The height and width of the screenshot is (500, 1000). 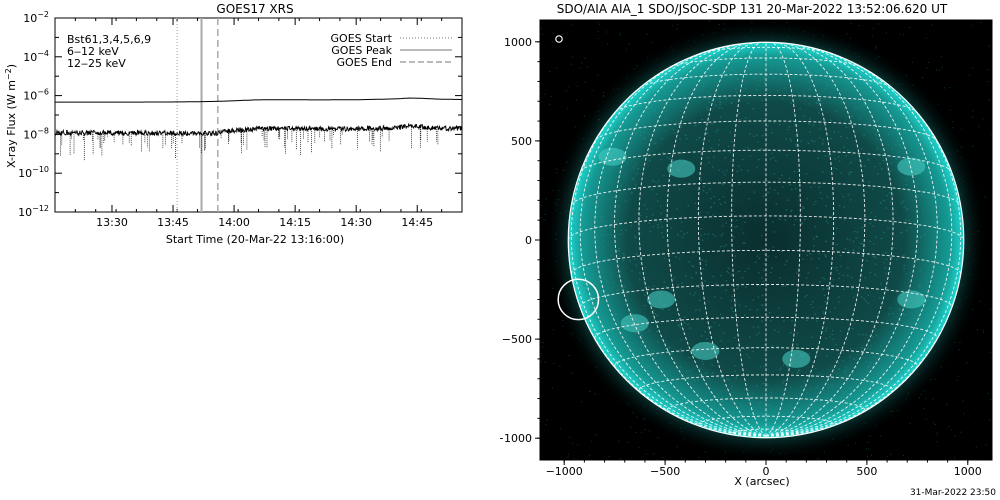 I want to click on goes-series-short, so click(x=258, y=129).